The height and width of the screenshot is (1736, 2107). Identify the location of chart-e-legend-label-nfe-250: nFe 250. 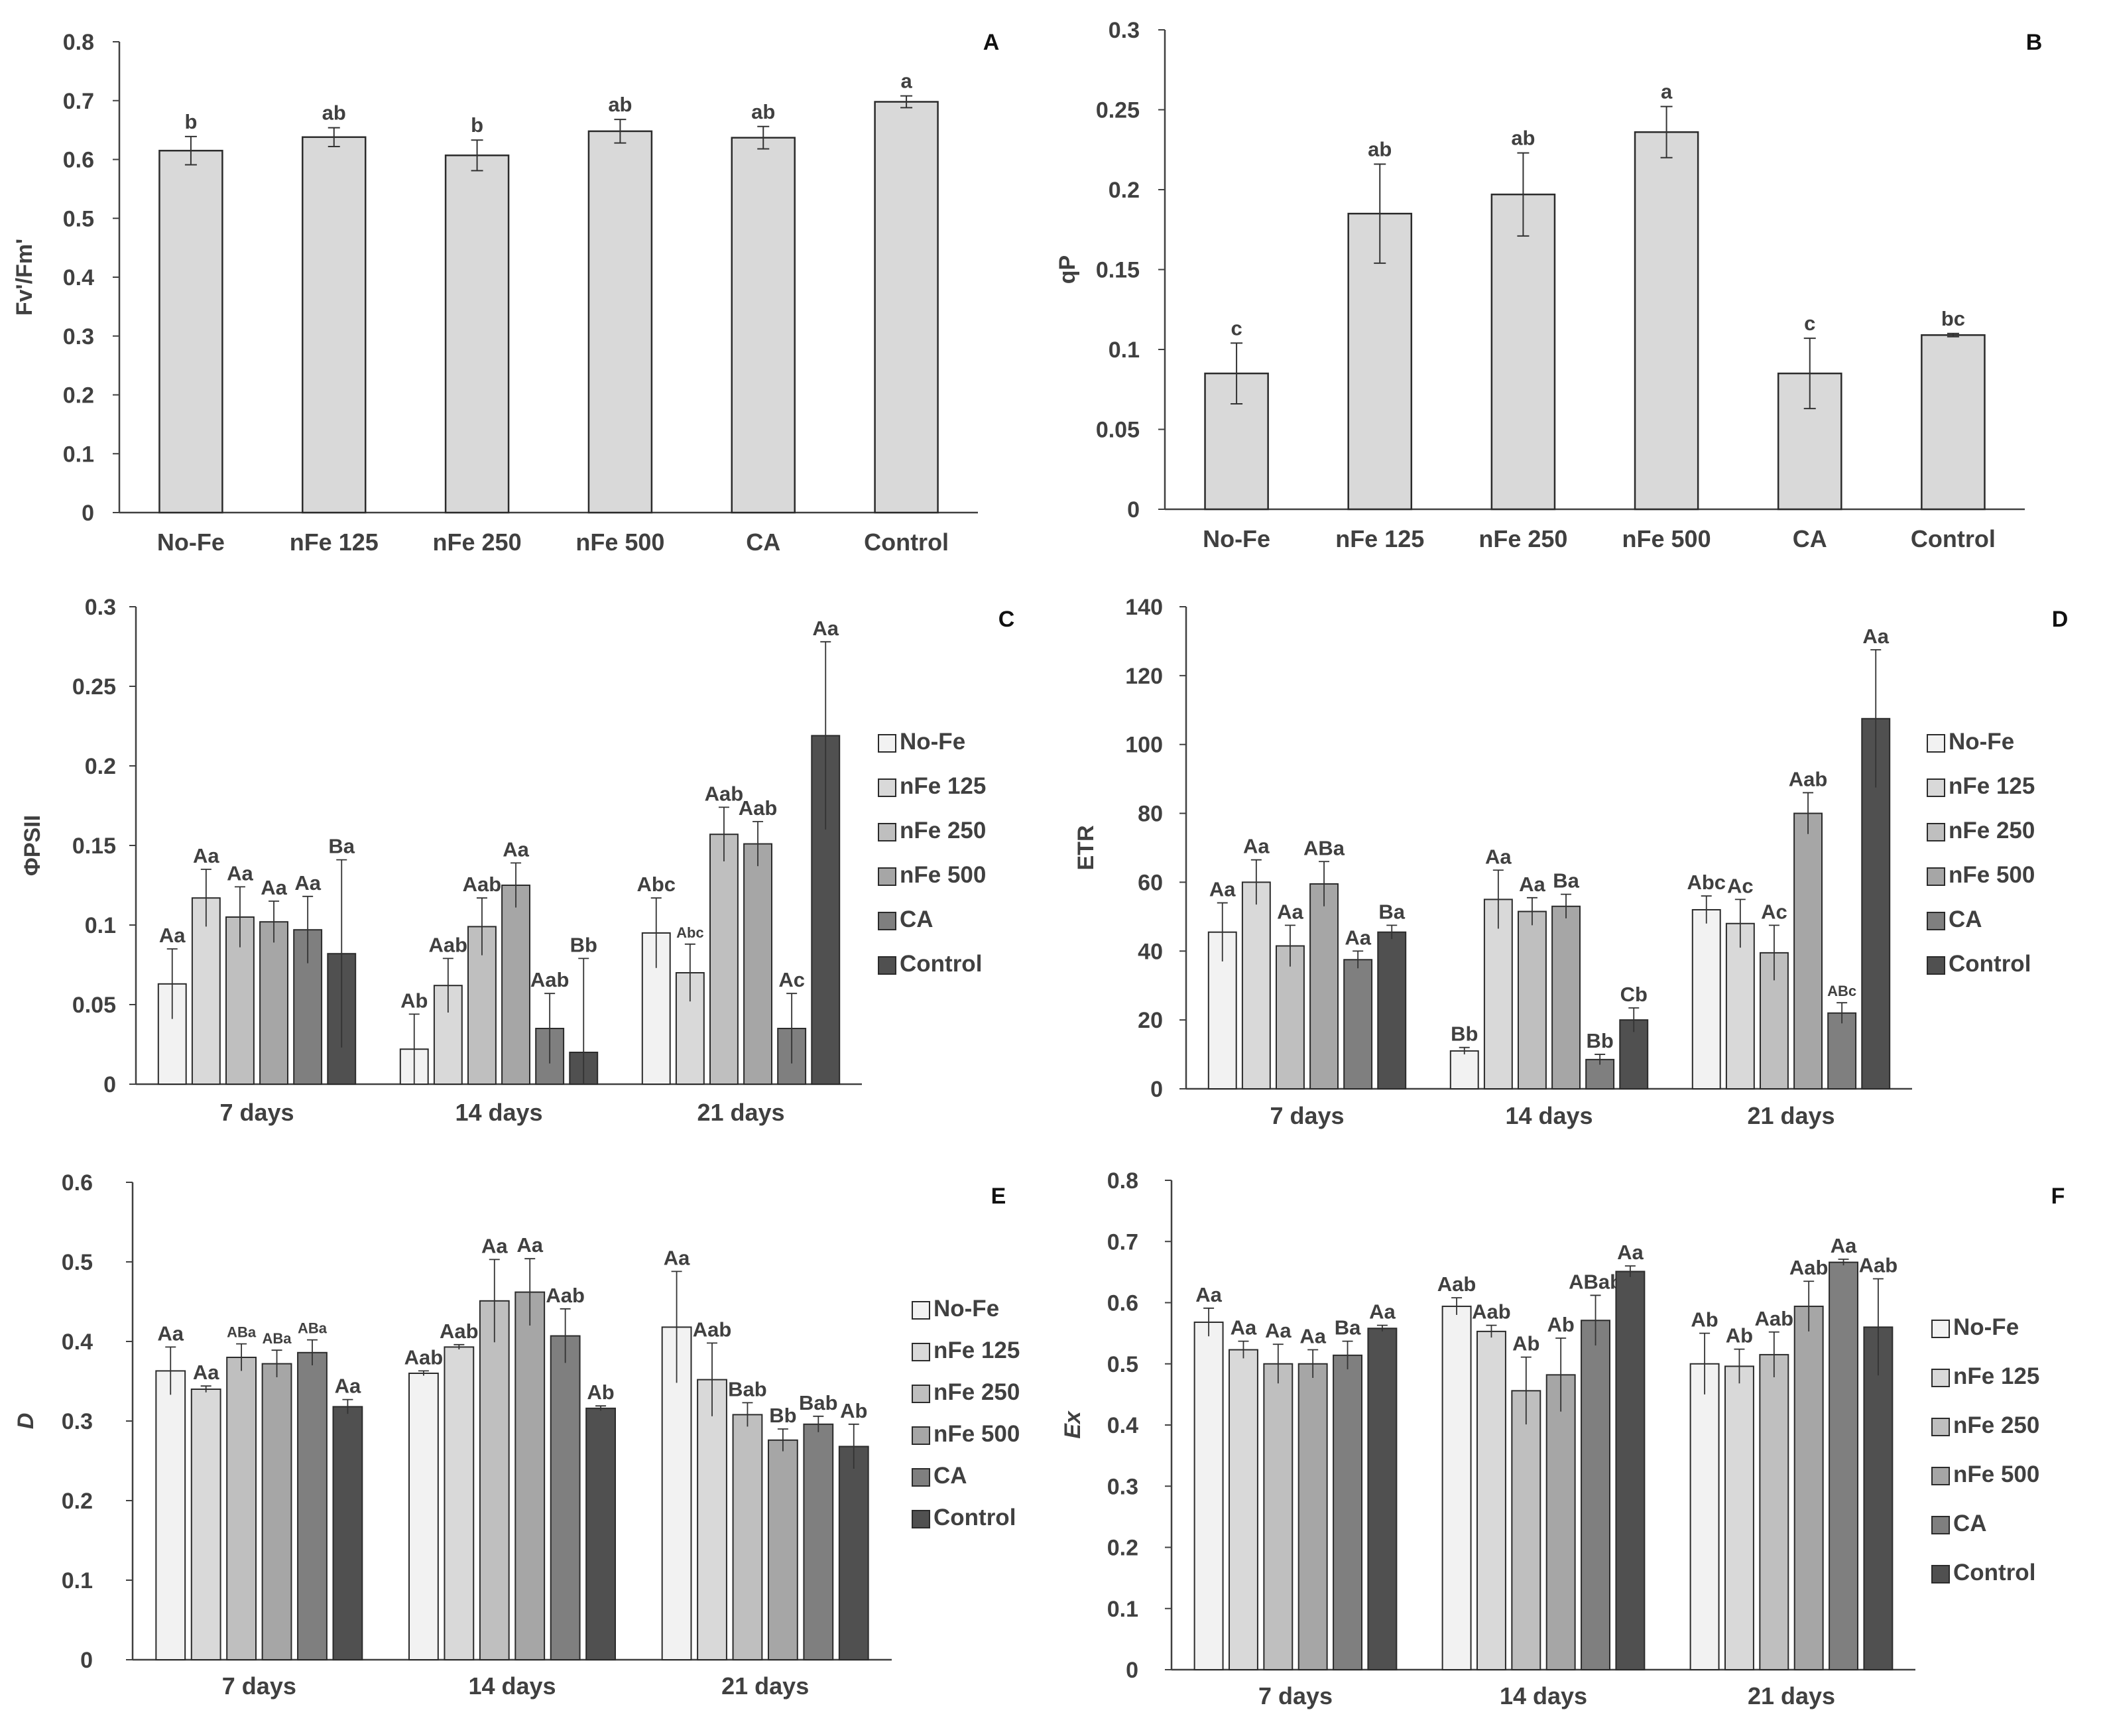
(977, 1392).